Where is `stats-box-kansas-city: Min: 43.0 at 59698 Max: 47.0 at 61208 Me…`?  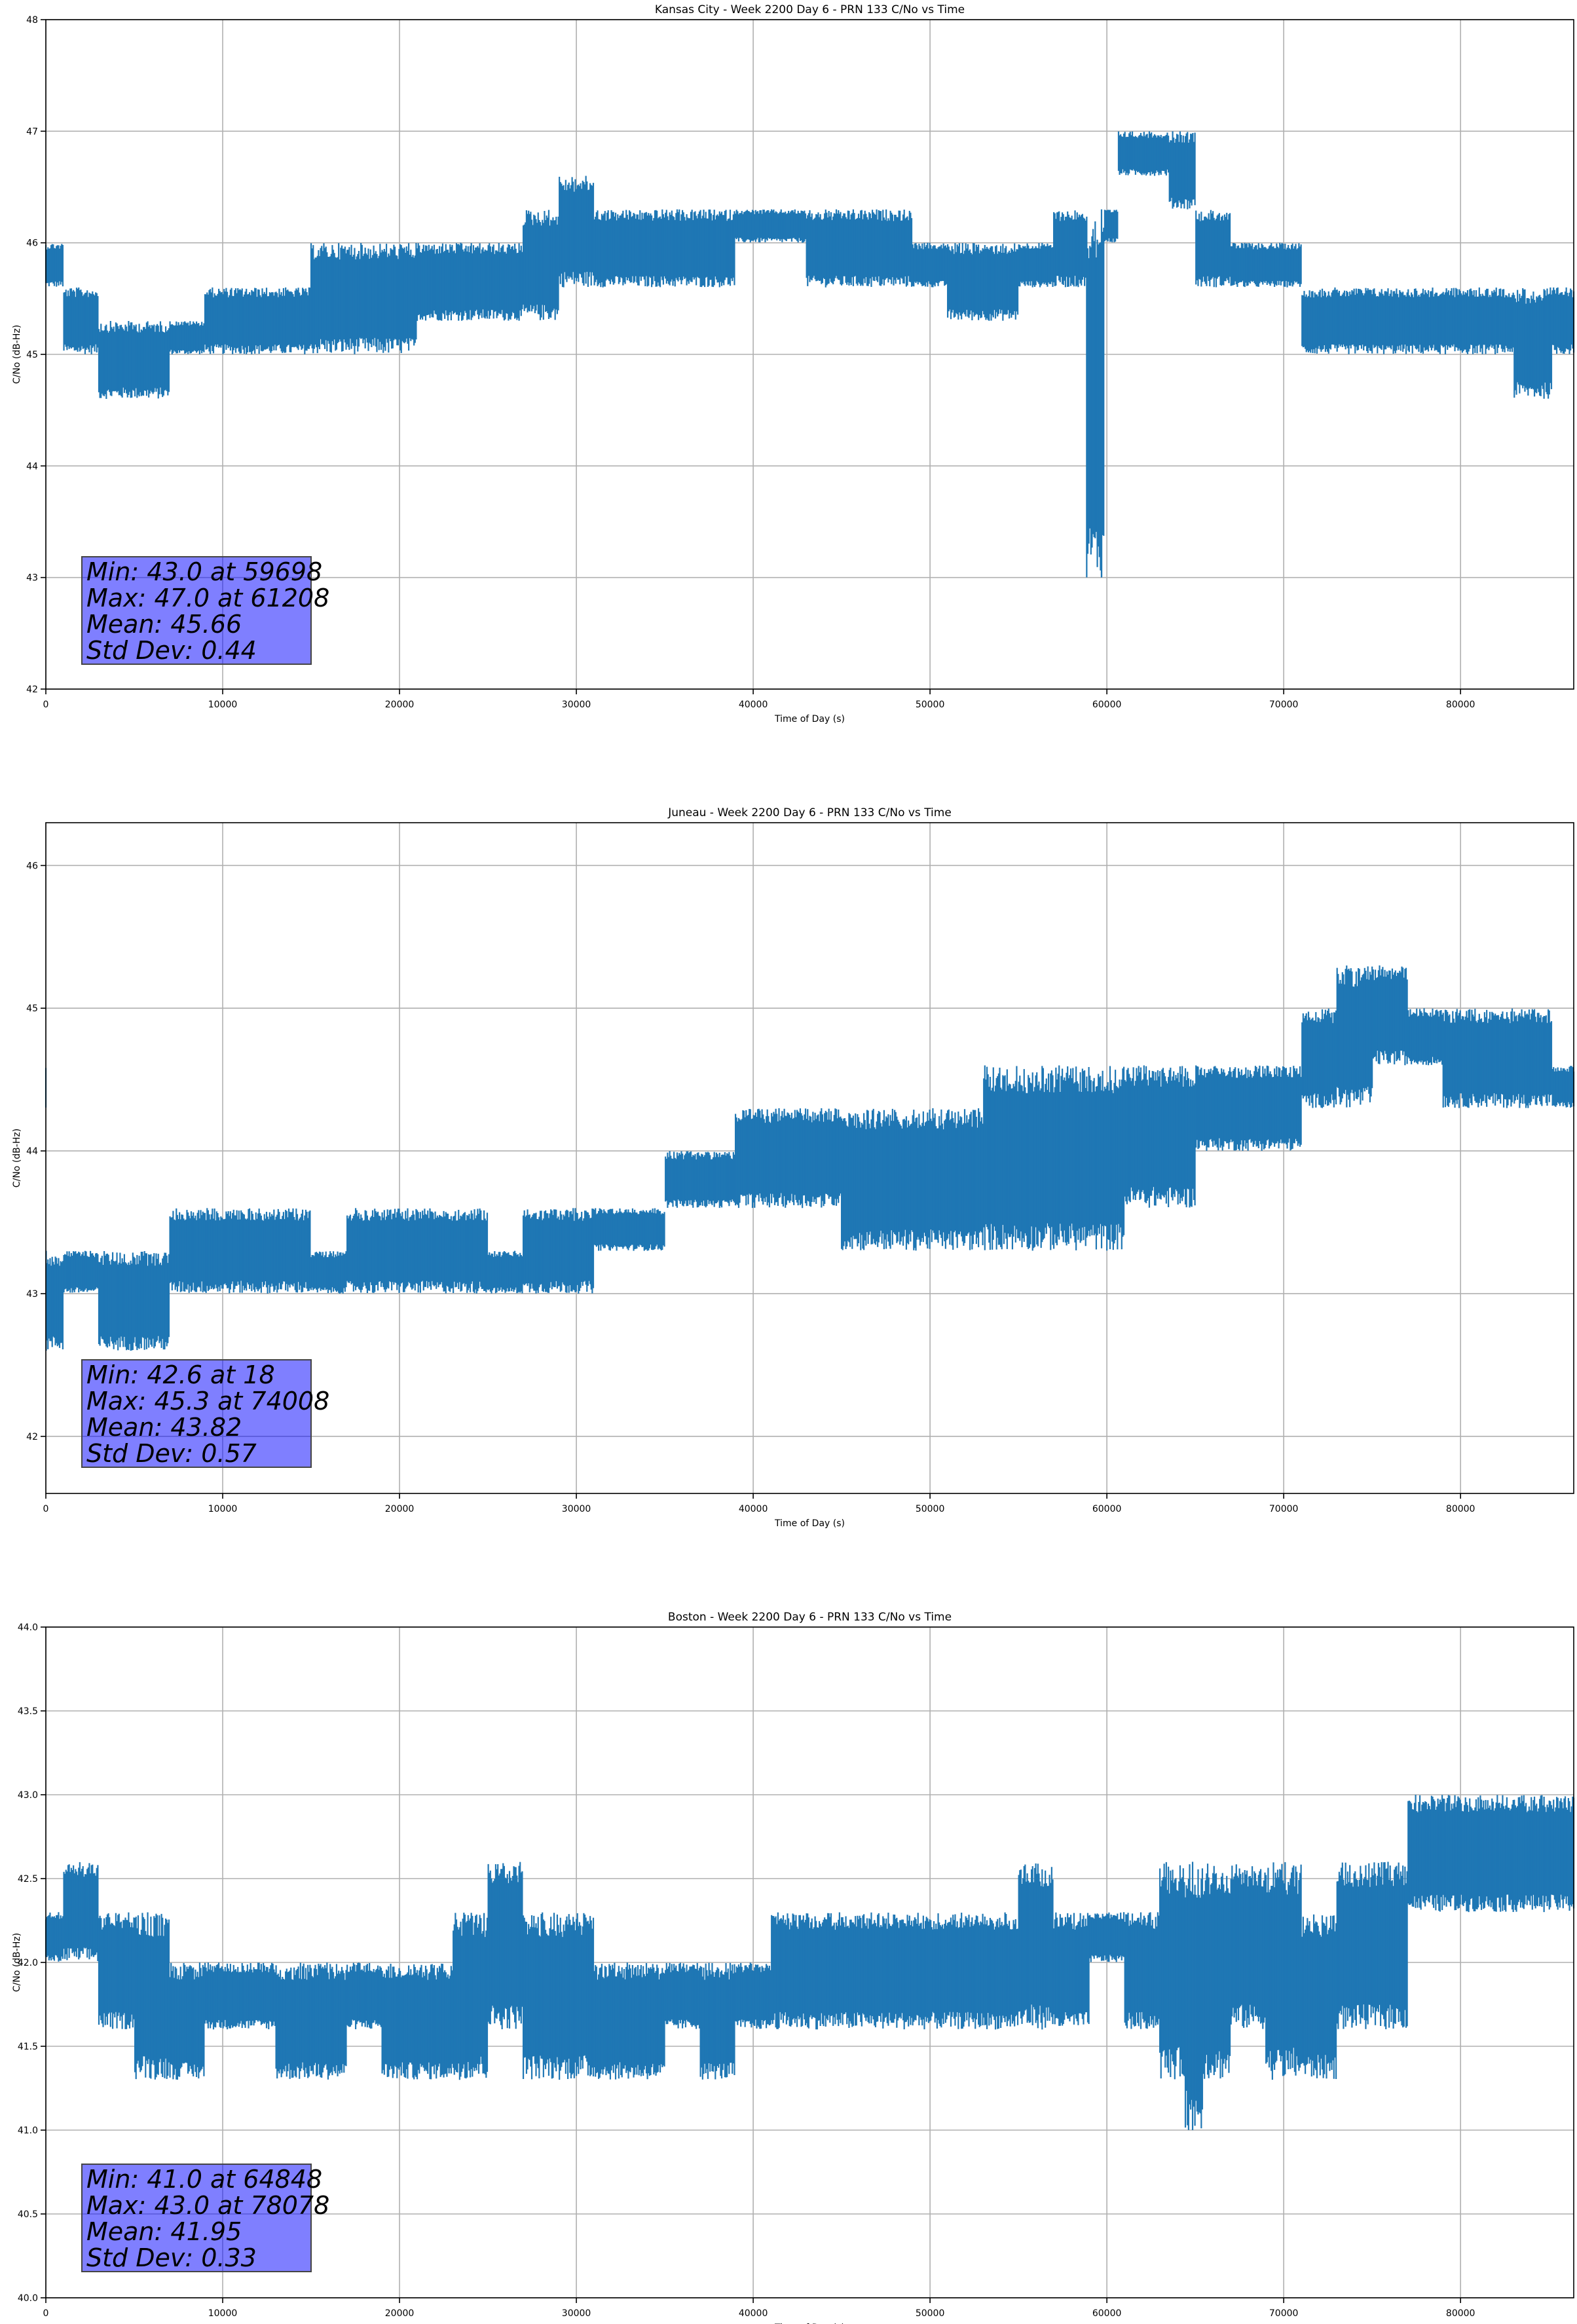 stats-box-kansas-city: Min: 43.0 at 59698 Max: 47.0 at 61208 Me… is located at coordinates (205, 610).